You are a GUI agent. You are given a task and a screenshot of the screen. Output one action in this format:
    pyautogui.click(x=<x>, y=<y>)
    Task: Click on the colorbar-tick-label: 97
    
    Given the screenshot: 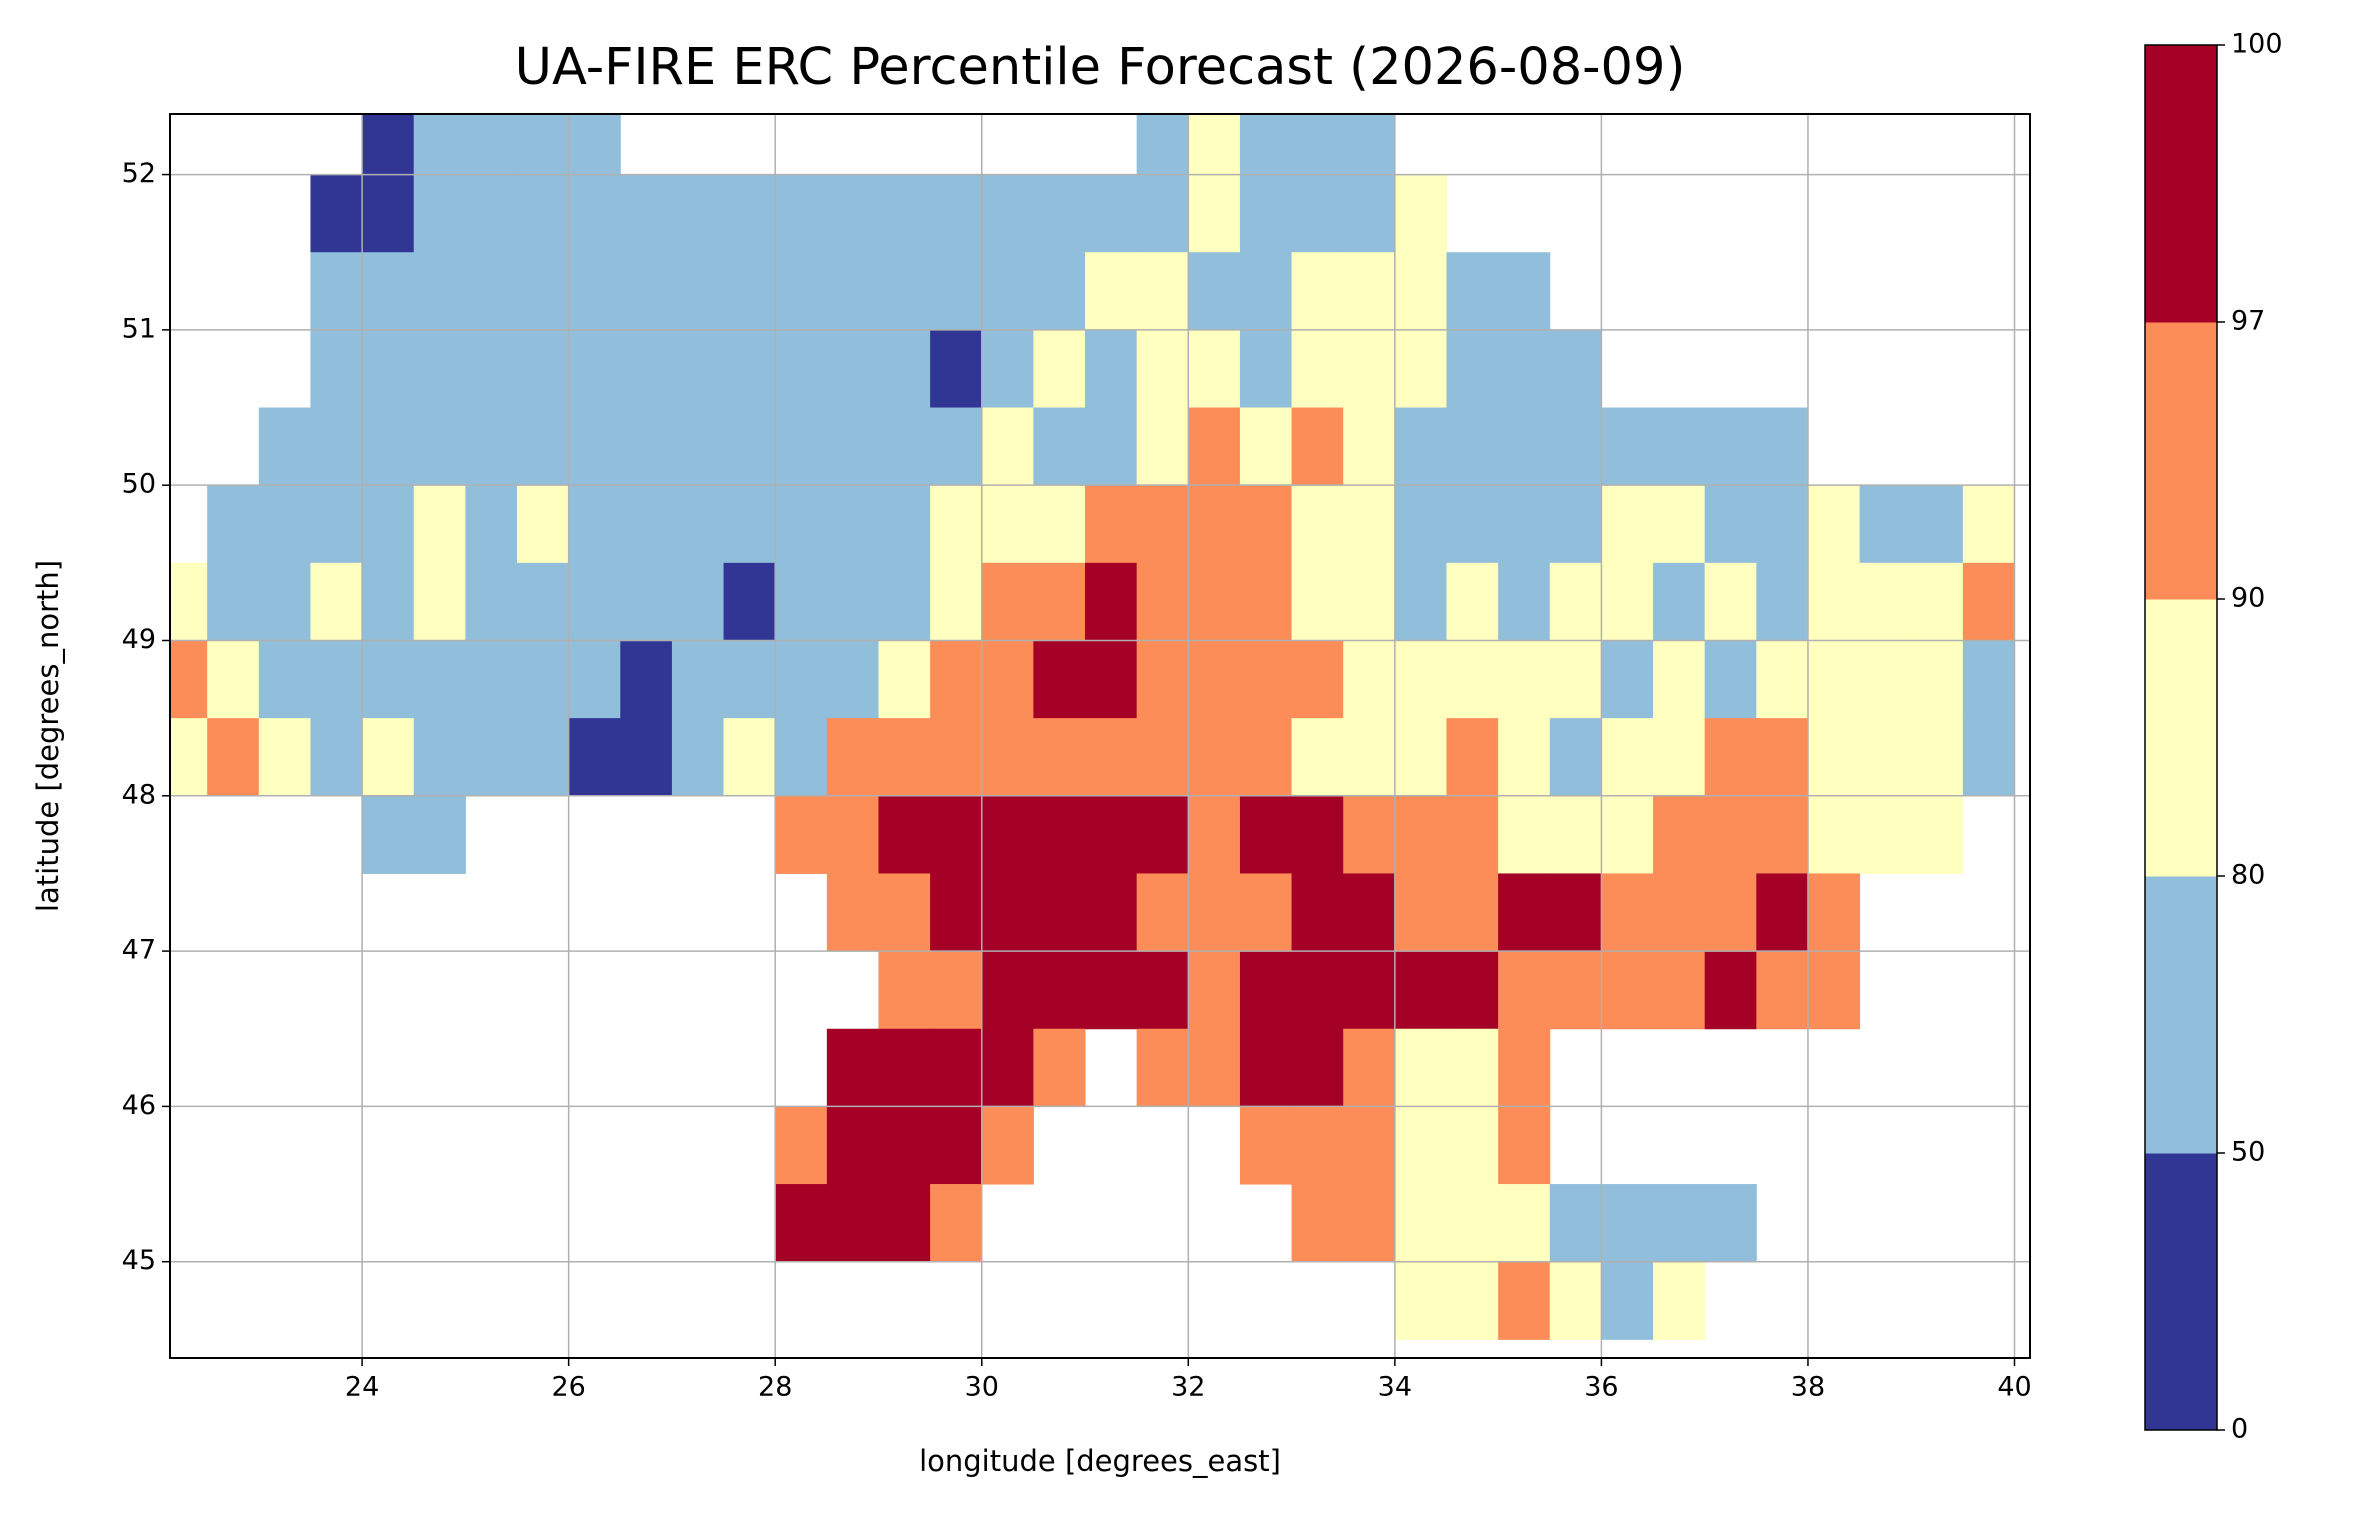 What is the action you would take?
    pyautogui.click(x=2248, y=321)
    